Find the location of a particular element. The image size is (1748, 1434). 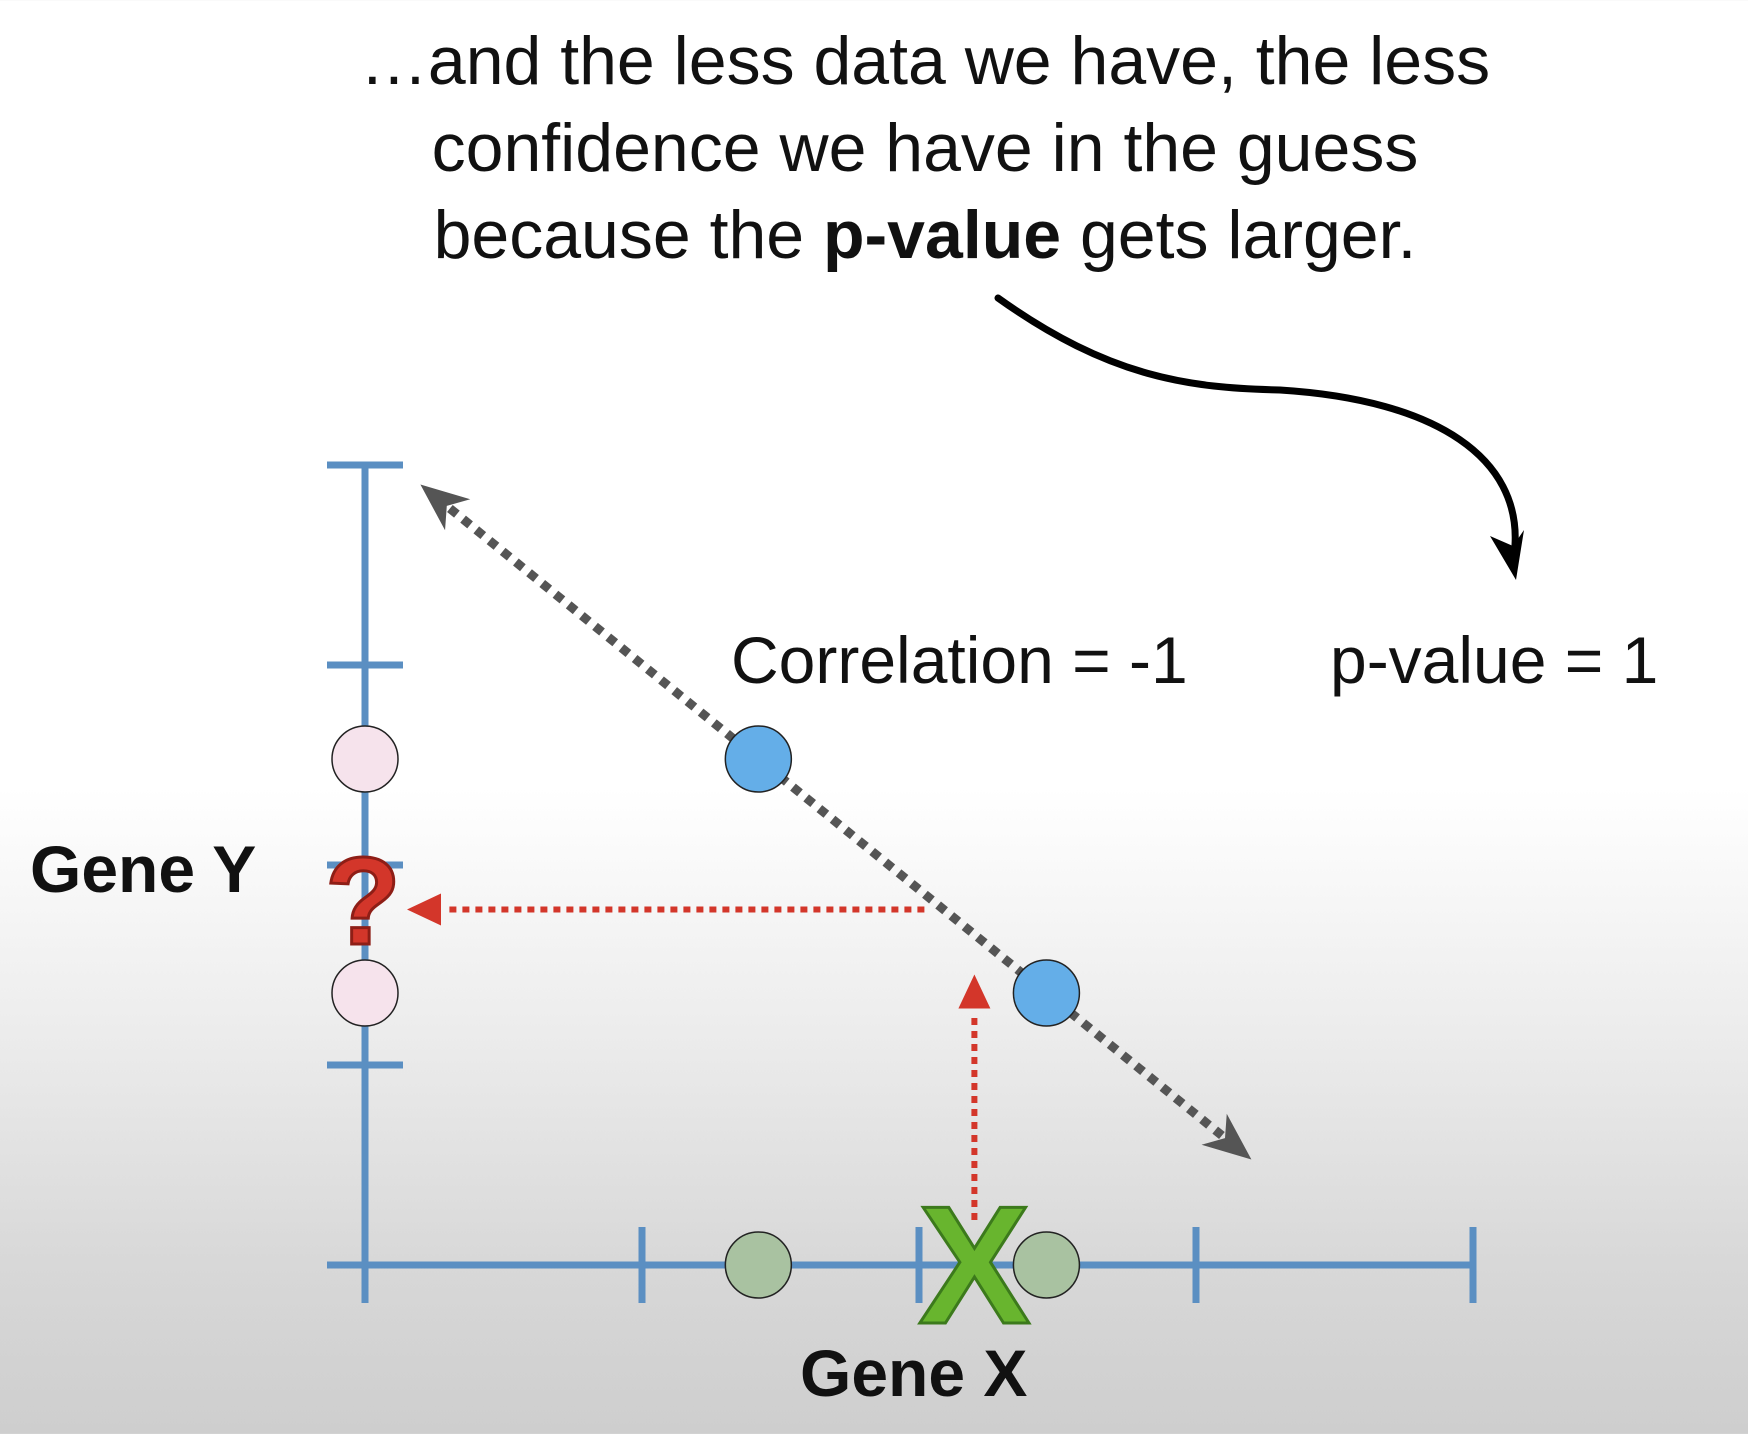

caption-line-1: …and the less data we have, the less is located at coordinates (925, 61).